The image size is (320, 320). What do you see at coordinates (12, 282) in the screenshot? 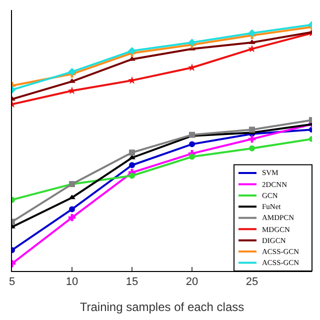
I see `x-tick-label: 5` at bounding box center [12, 282].